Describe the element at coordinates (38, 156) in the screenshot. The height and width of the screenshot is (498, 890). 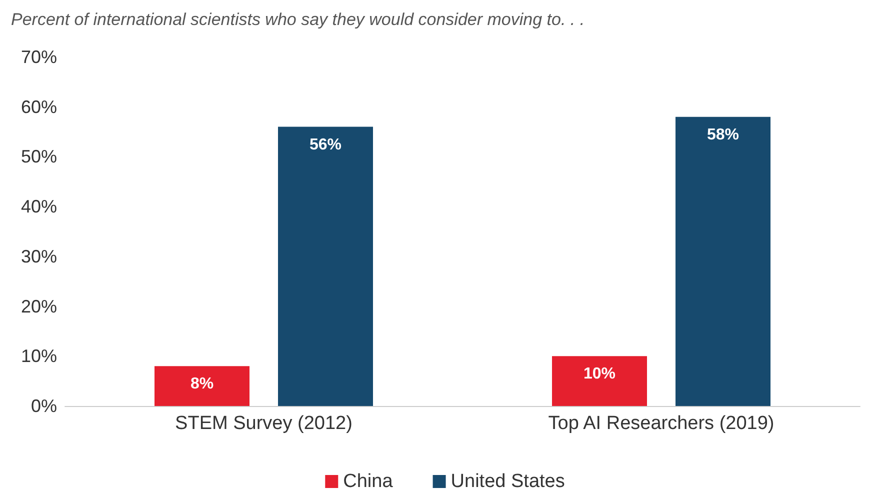
I see `y-tick-label: 50%` at that location.